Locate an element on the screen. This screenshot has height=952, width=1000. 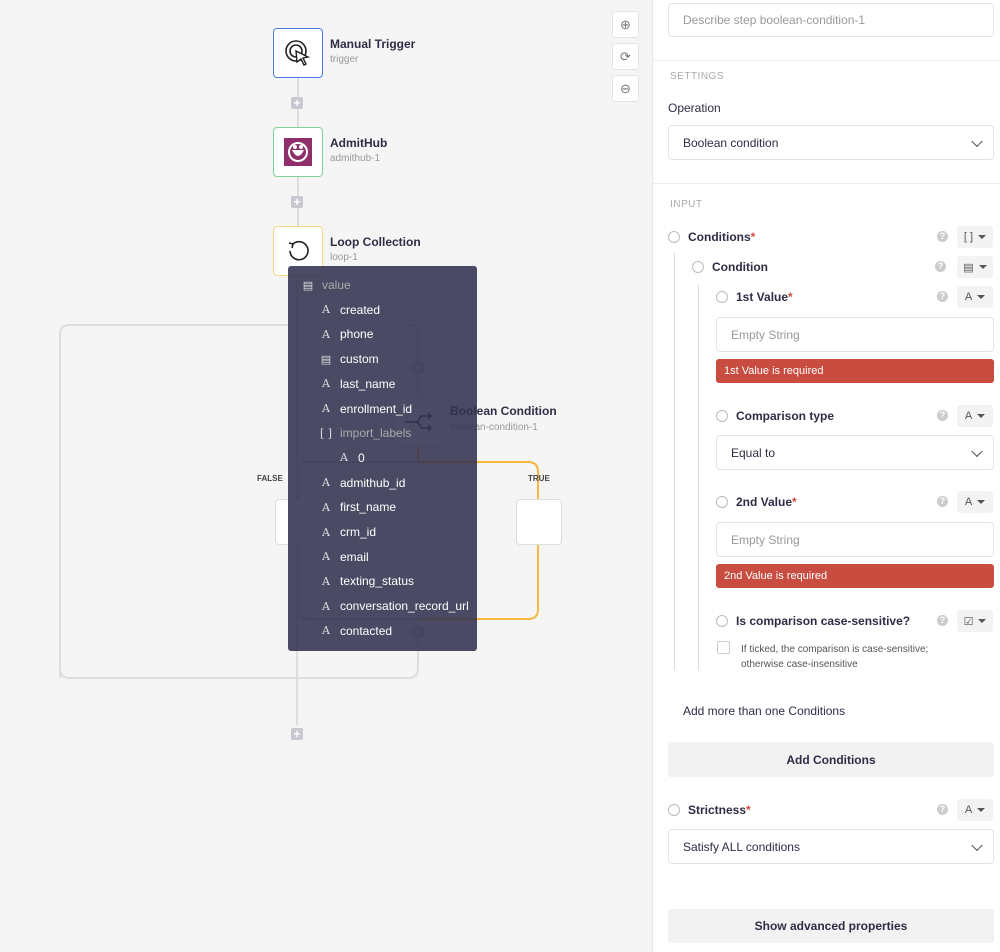
type-selector-boolean: ☑ is located at coordinates (975, 621).